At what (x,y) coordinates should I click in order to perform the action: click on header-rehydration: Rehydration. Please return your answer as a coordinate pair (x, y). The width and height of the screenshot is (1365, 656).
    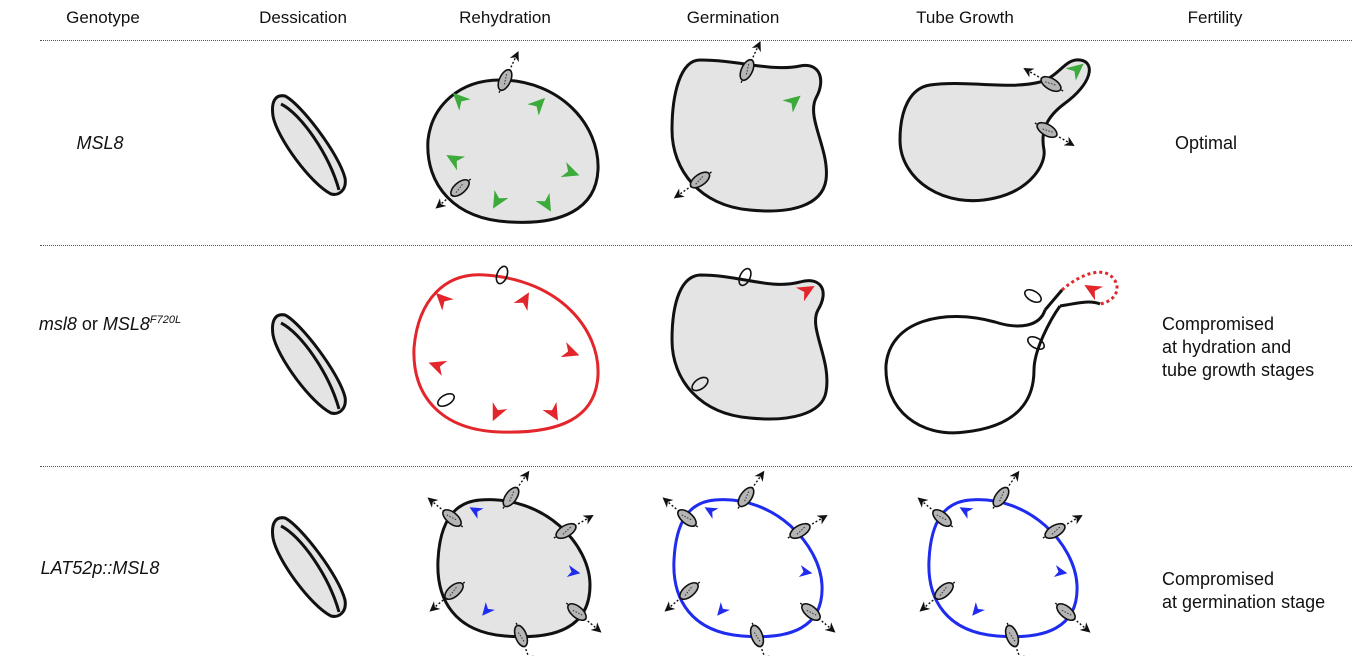
    Looking at the image, I should click on (505, 17).